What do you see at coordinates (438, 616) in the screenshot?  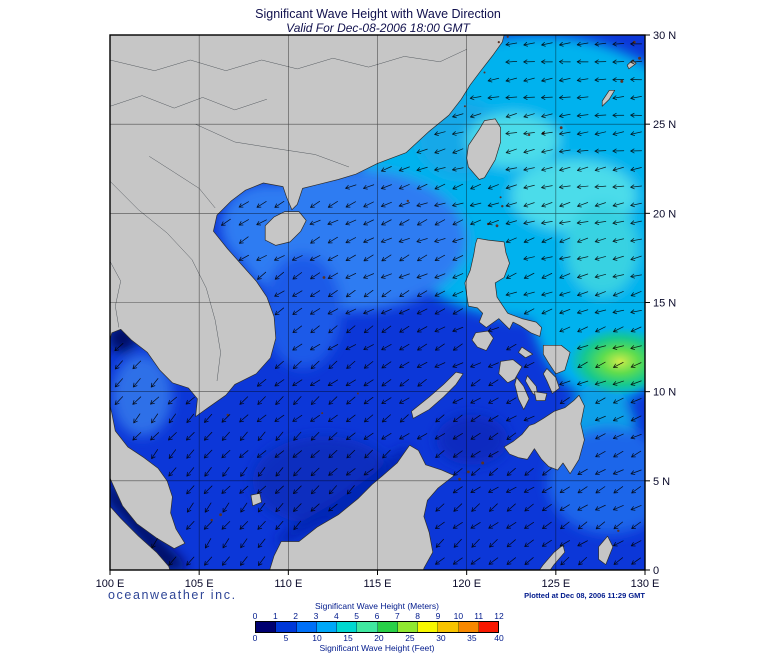 I see `legend-meters-tick: 9` at bounding box center [438, 616].